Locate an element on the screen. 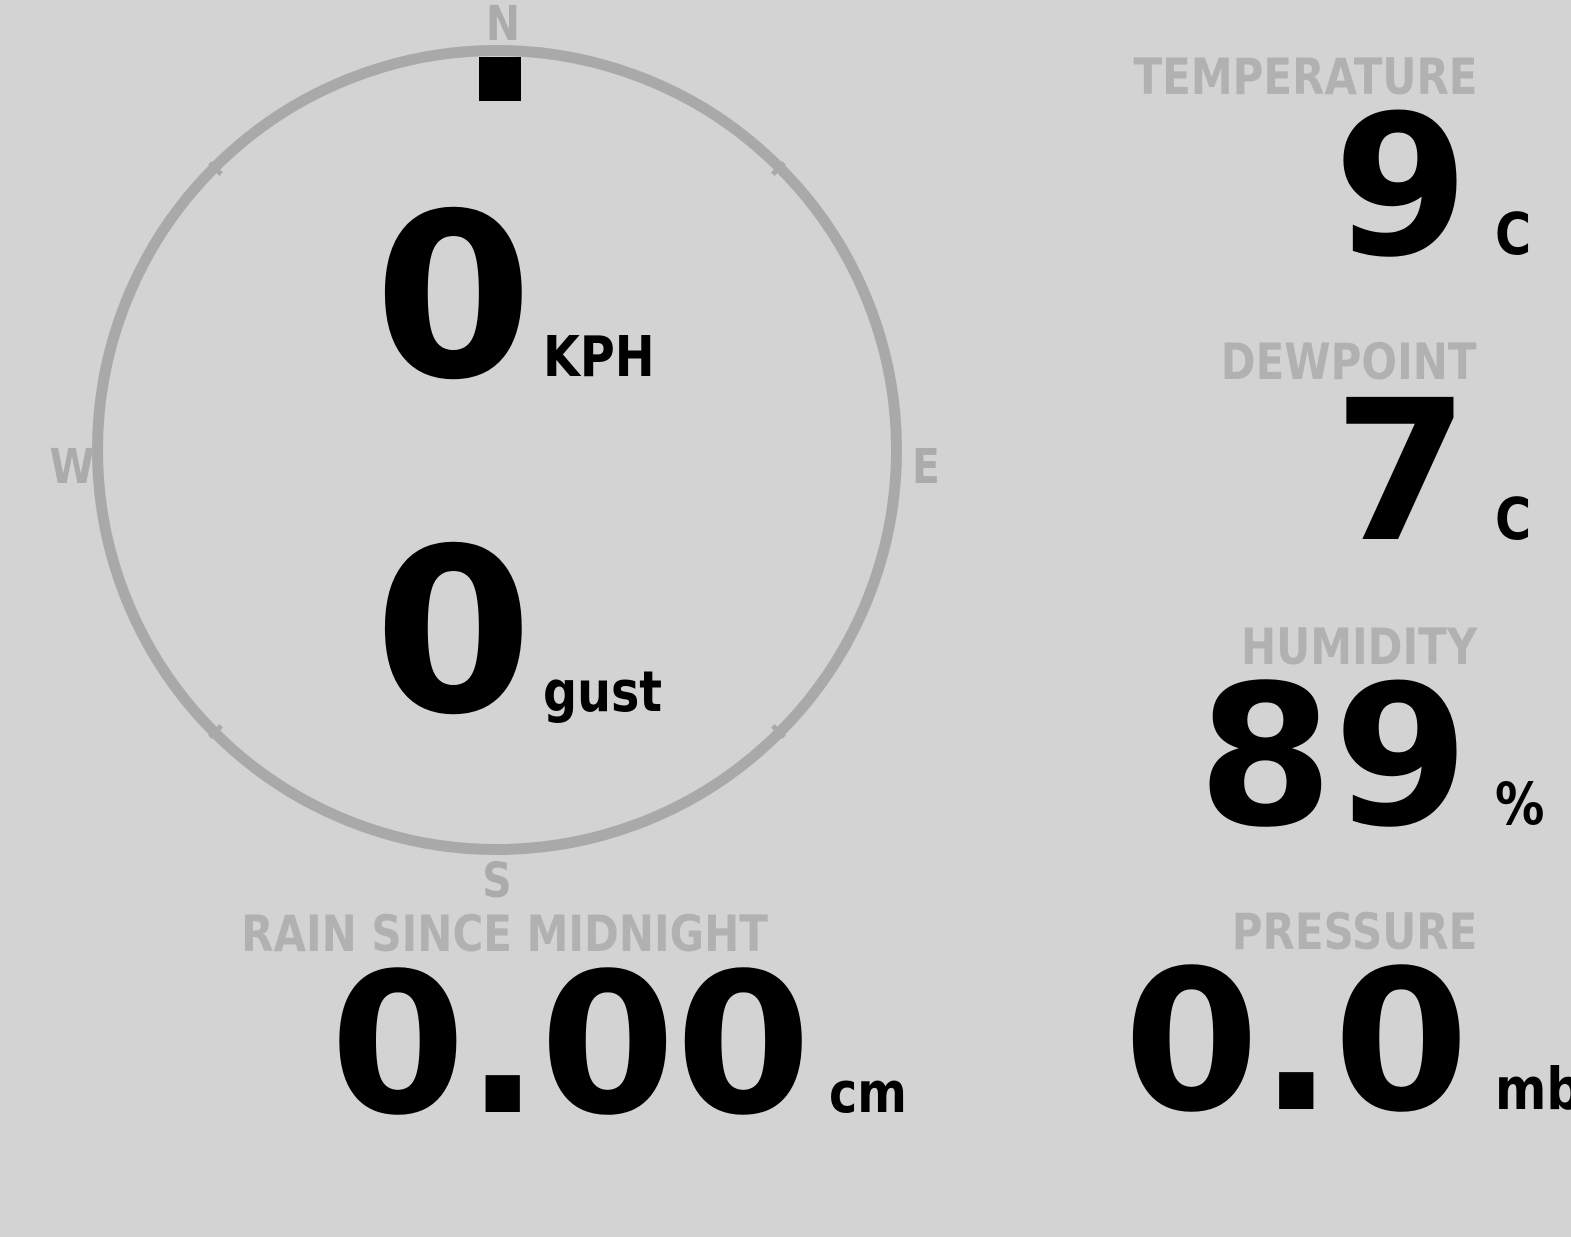  dewpoint-unit: C is located at coordinates (1513, 519).